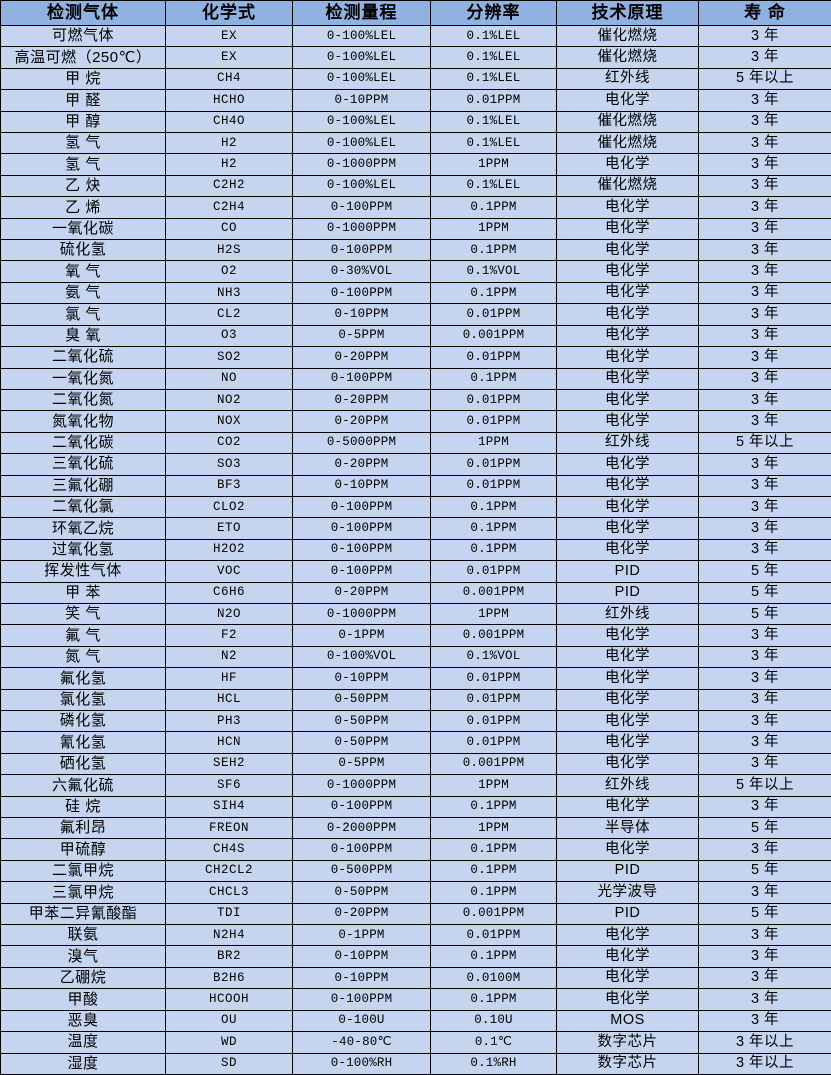  I want to click on table-row: 氰化氢 HCN 0-50PPM 0.01PPM 电化学 3 年, so click(415, 742).